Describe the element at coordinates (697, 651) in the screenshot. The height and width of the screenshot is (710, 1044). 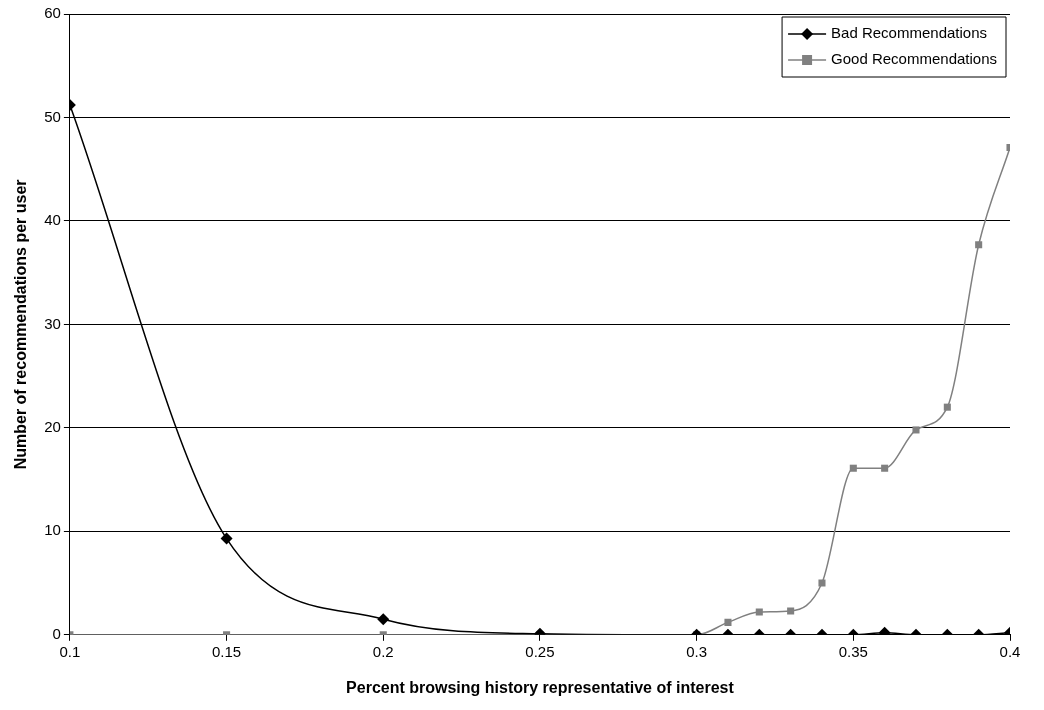
I see `x-tick-label: 0.3` at that location.